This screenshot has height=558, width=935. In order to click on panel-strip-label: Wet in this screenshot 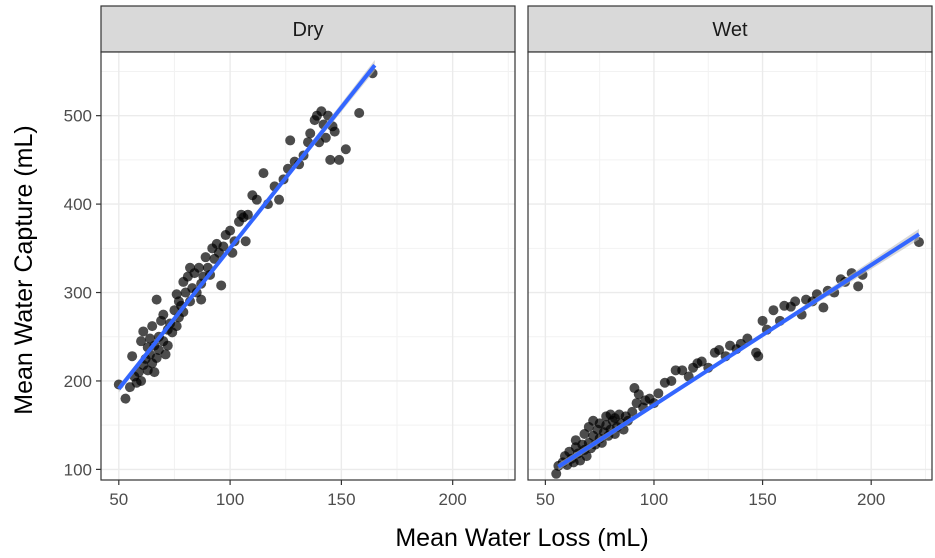, I will do `click(730, 30)`.